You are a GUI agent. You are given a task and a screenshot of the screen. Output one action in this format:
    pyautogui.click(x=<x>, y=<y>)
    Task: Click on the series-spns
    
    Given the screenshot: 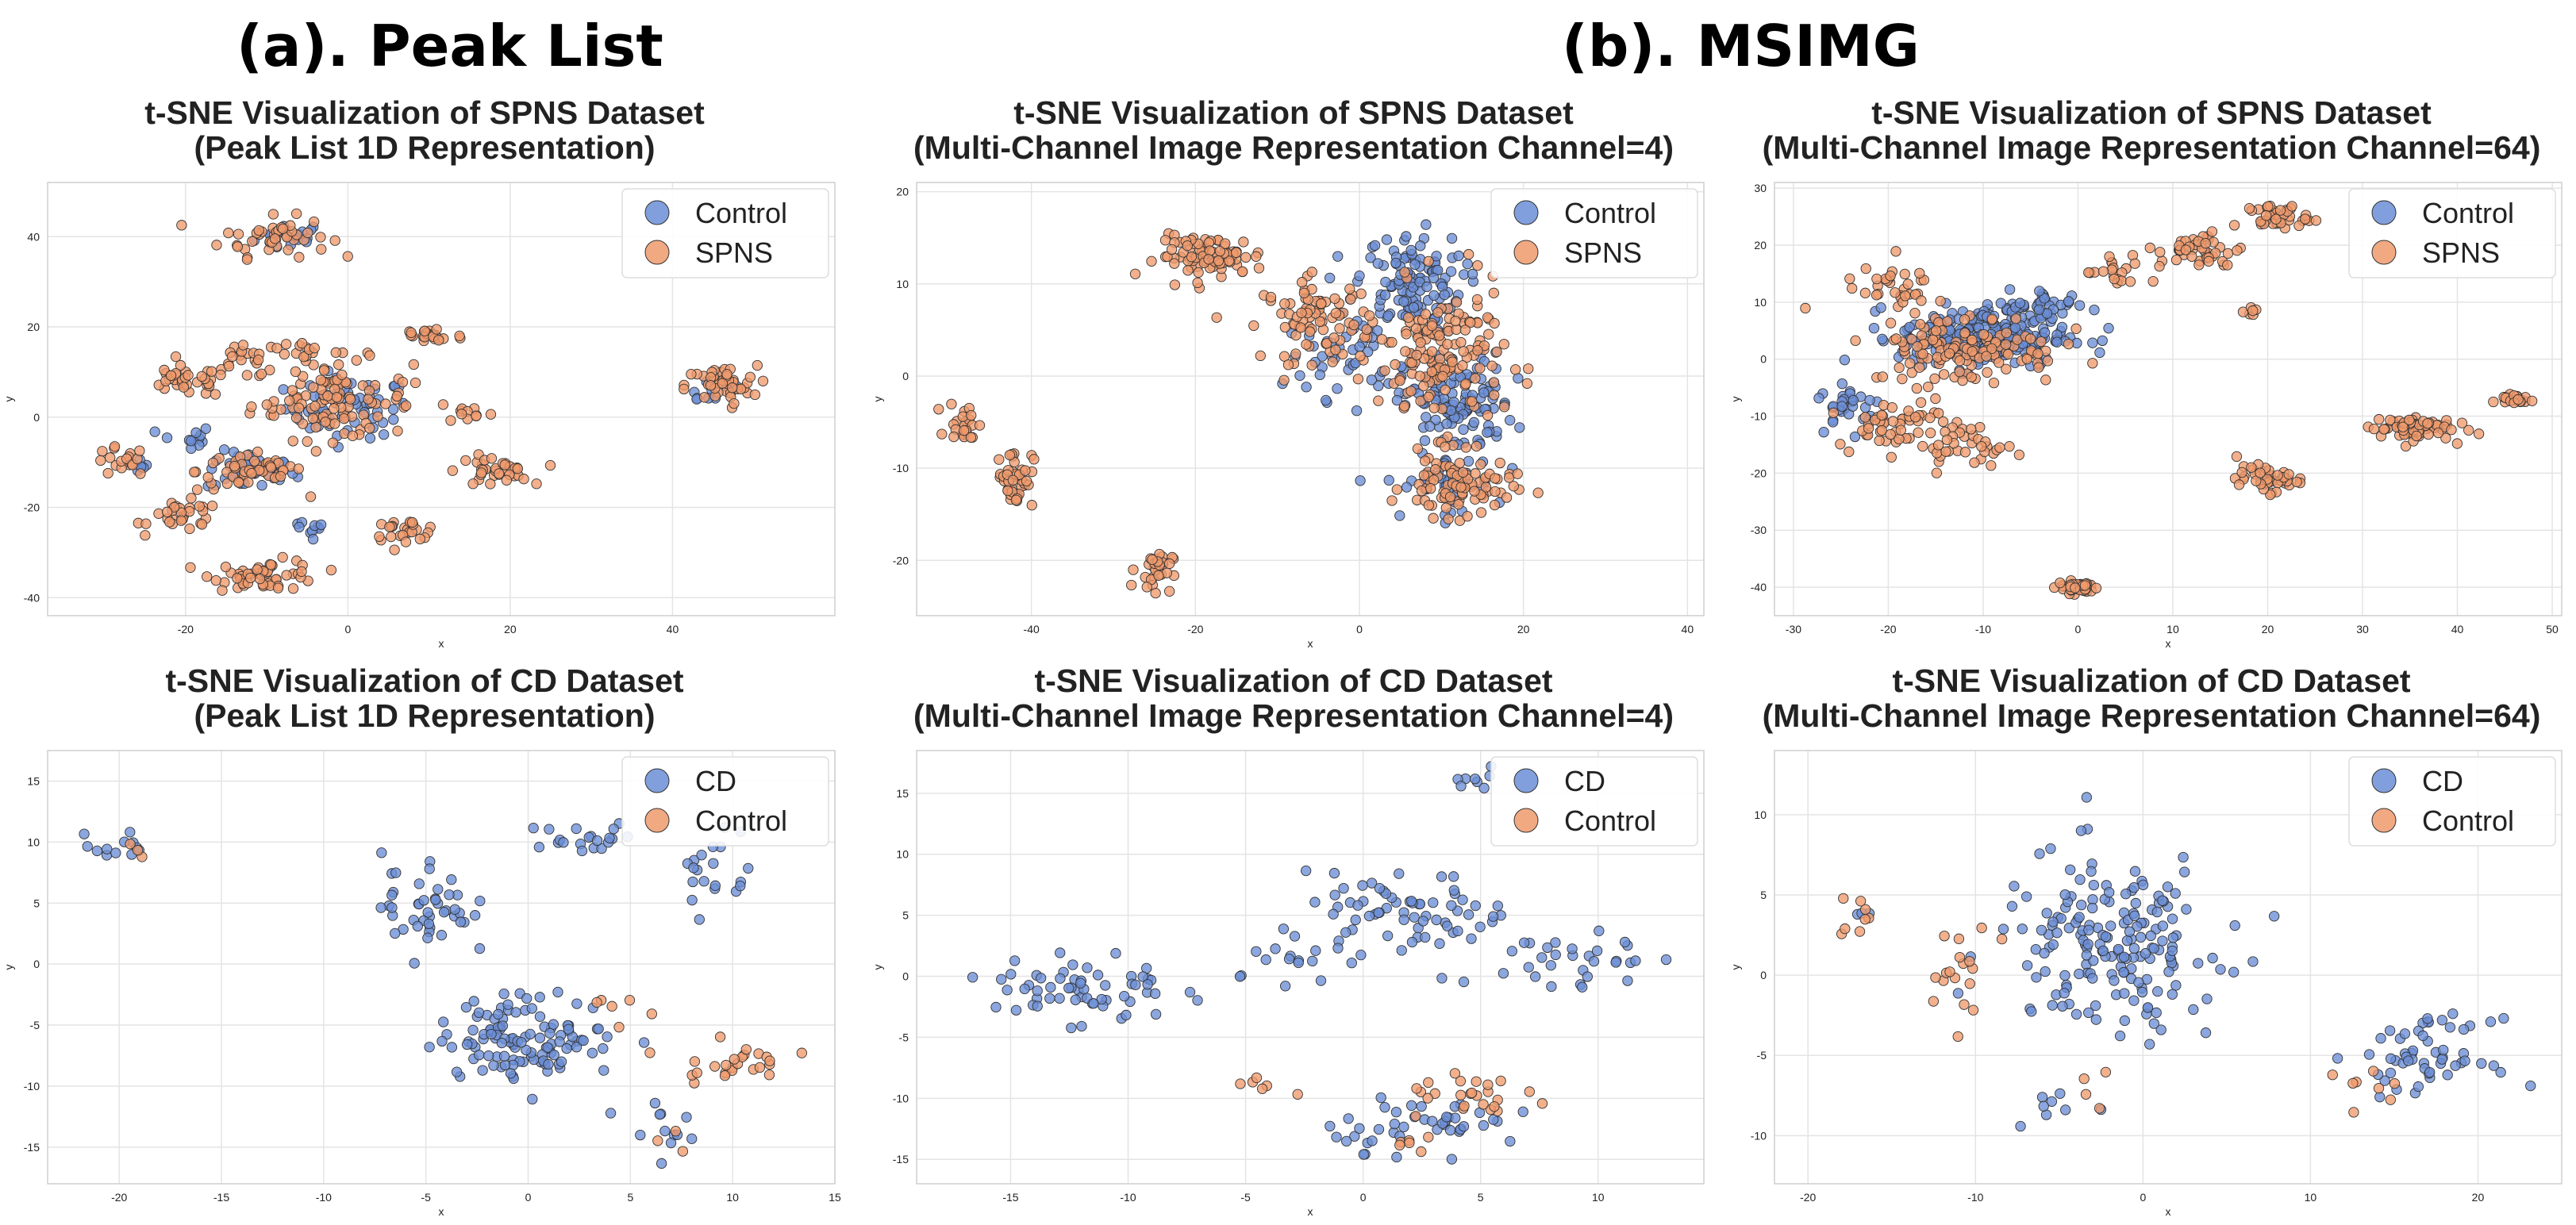 What is the action you would take?
    pyautogui.click(x=1238, y=414)
    